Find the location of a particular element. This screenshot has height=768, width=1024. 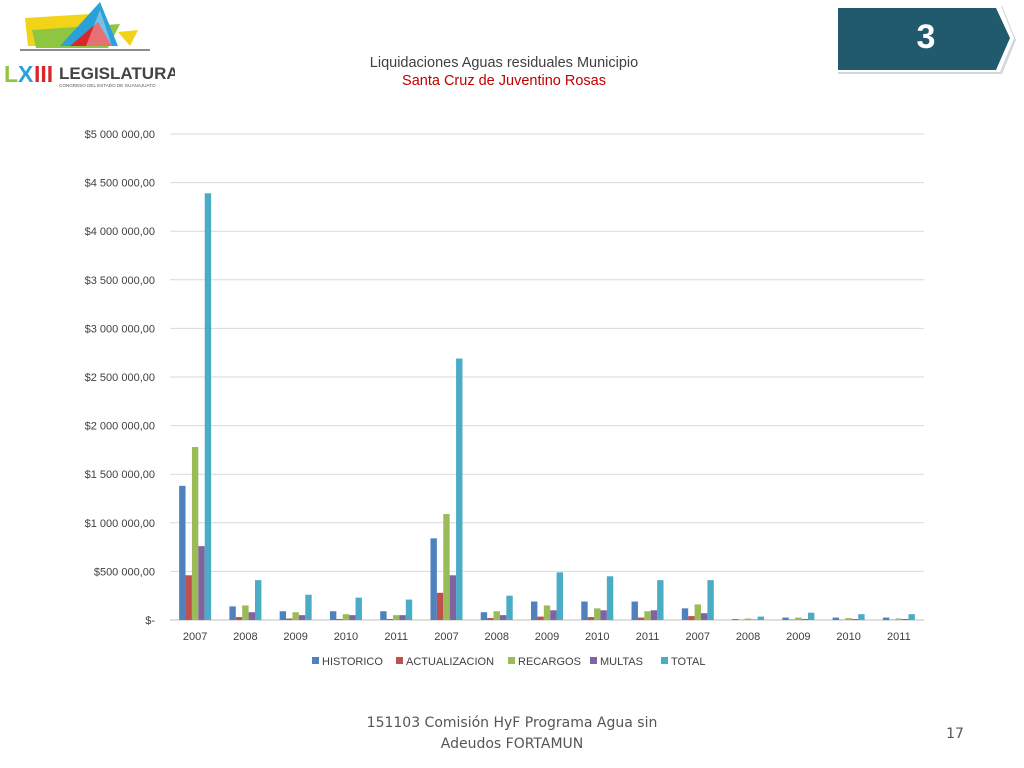

legend-swatch-actualizacion is located at coordinates (399, 660).